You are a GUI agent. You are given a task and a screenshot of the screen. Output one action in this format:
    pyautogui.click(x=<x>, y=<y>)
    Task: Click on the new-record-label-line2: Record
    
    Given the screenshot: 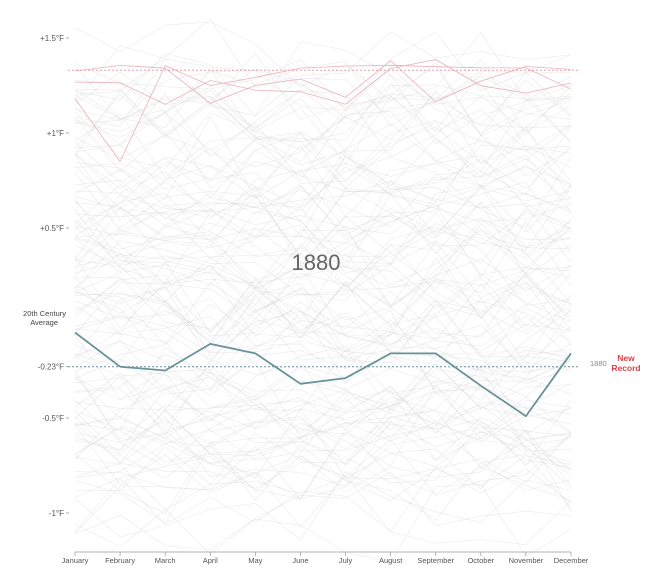 What is the action you would take?
    pyautogui.click(x=625, y=368)
    